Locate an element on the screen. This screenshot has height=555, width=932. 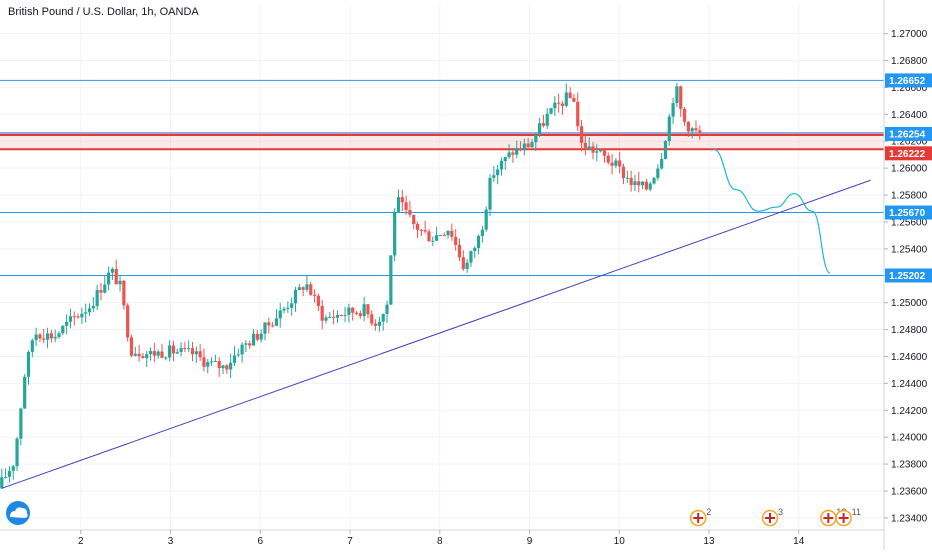
event-marker: 3 is located at coordinates (772, 517).